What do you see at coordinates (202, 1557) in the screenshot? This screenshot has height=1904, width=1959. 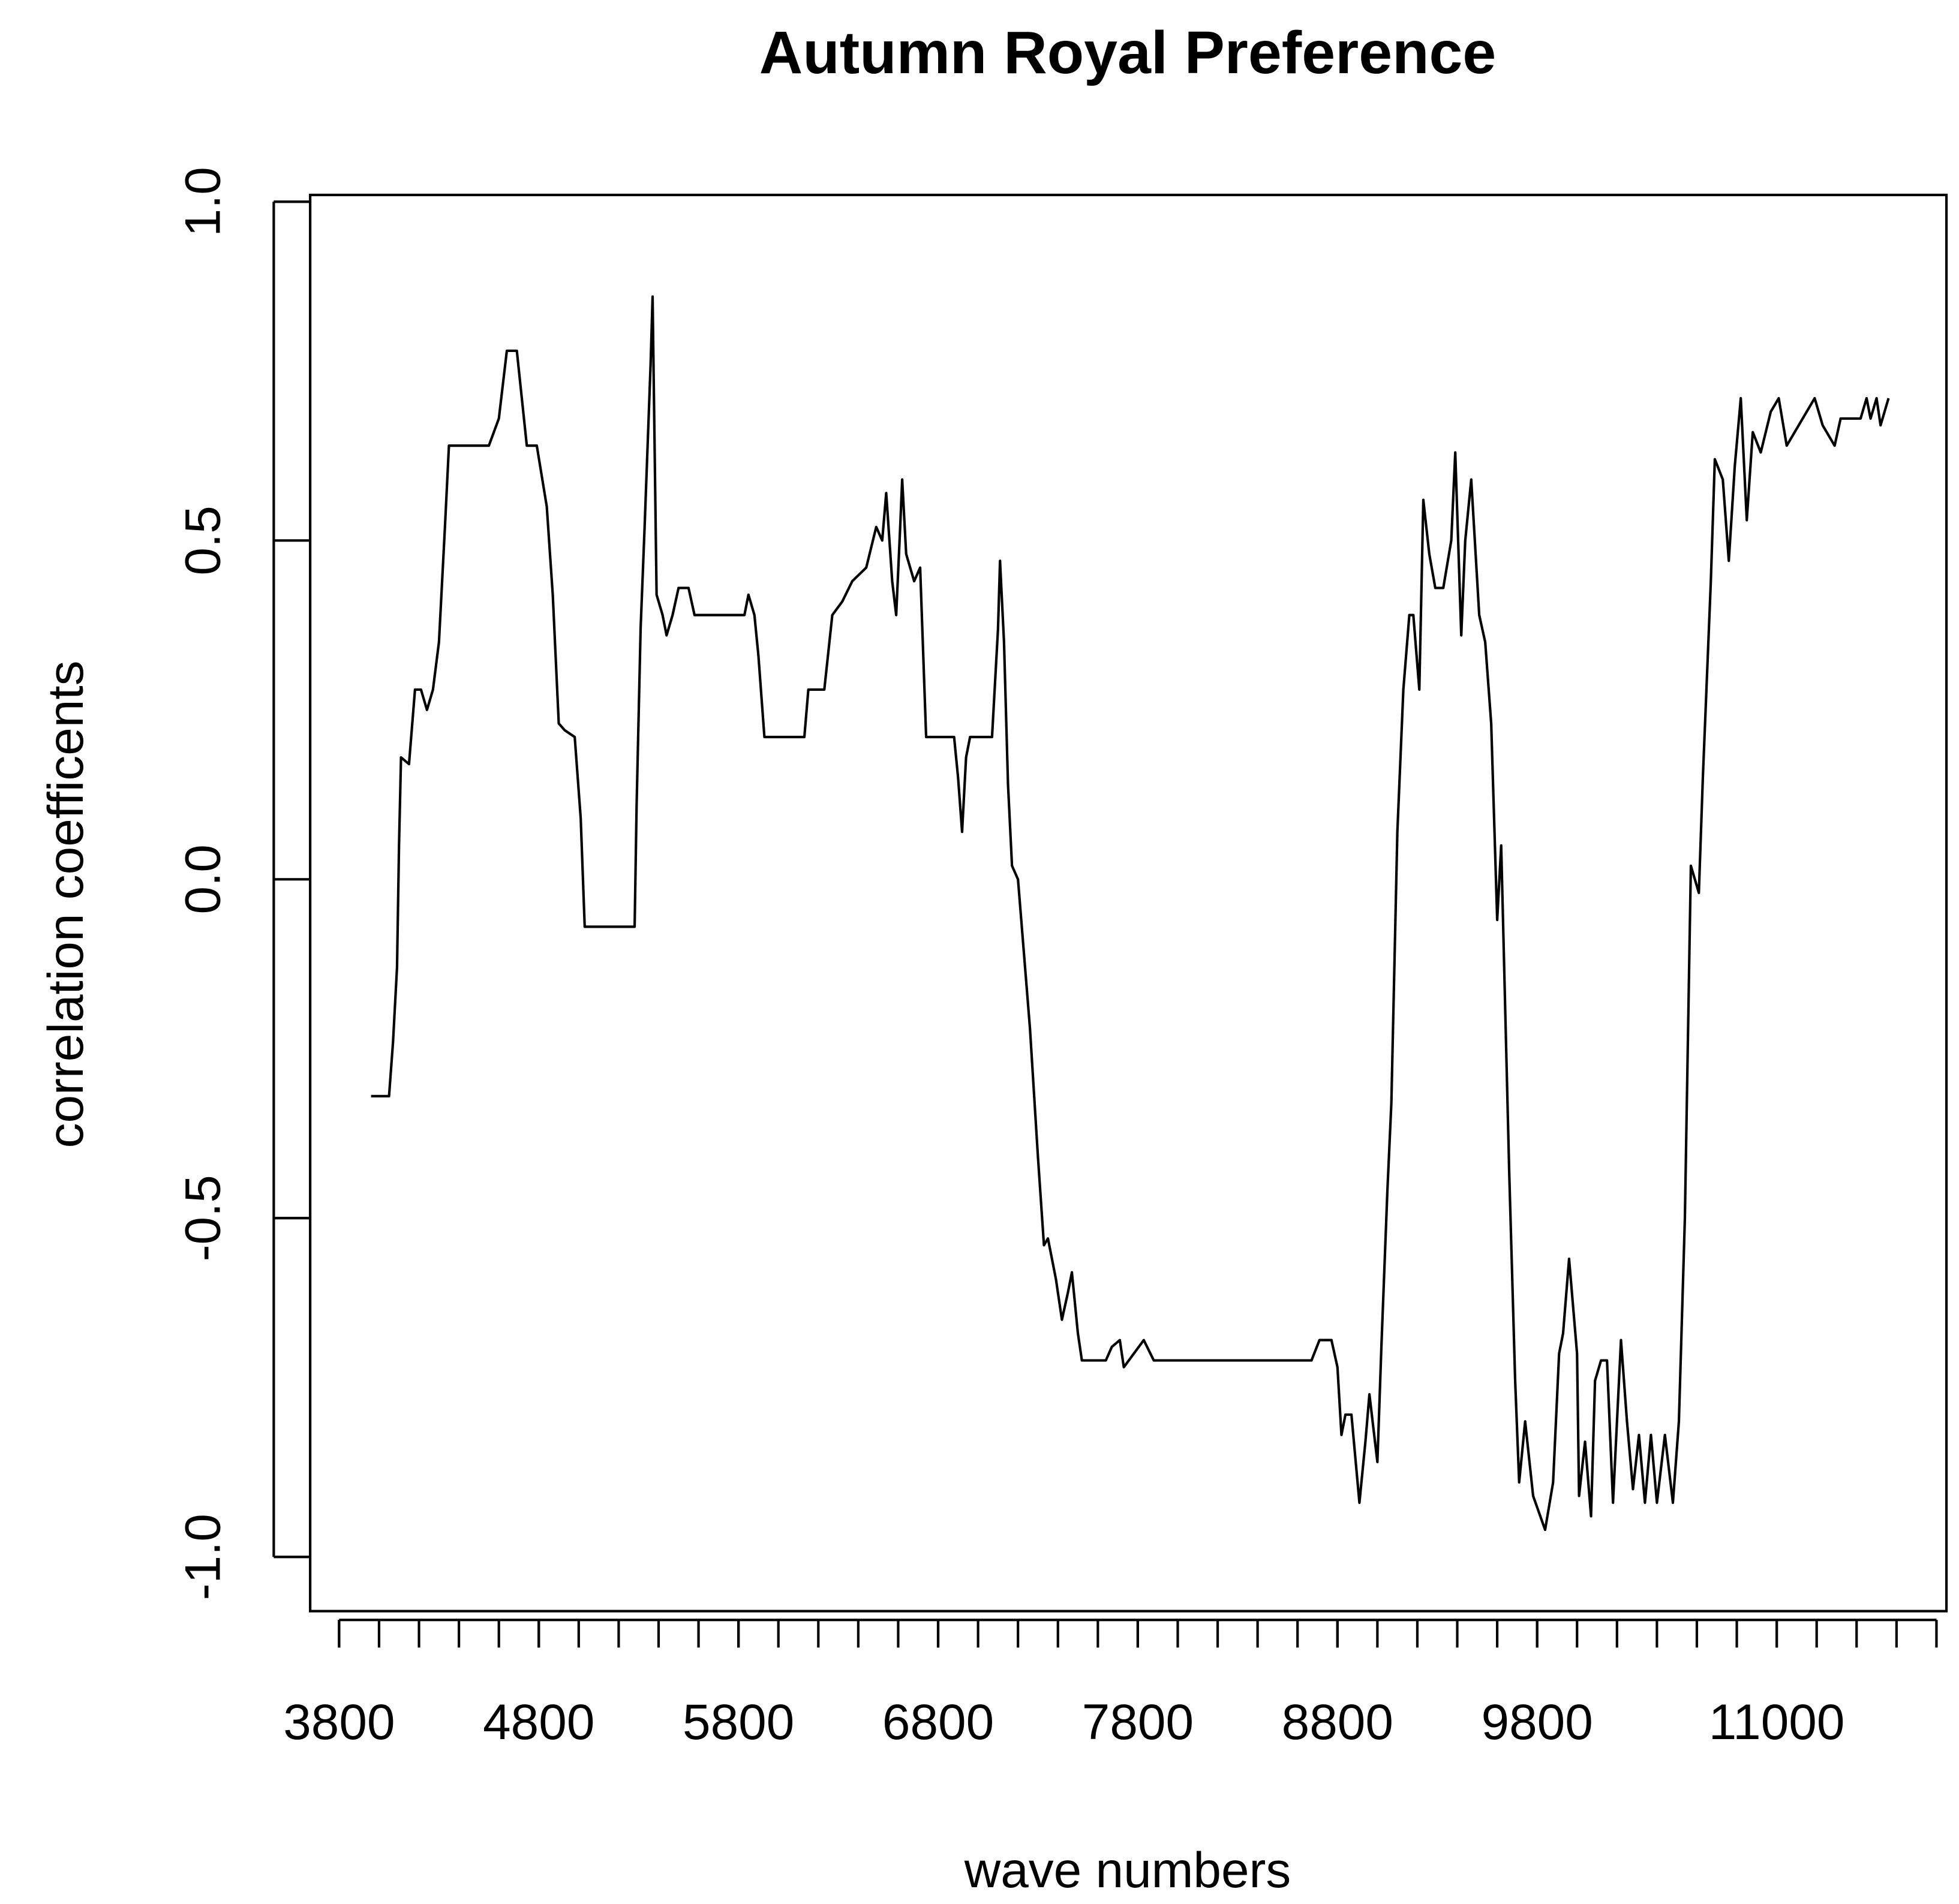 I see `y-tick-label: -1.0` at bounding box center [202, 1557].